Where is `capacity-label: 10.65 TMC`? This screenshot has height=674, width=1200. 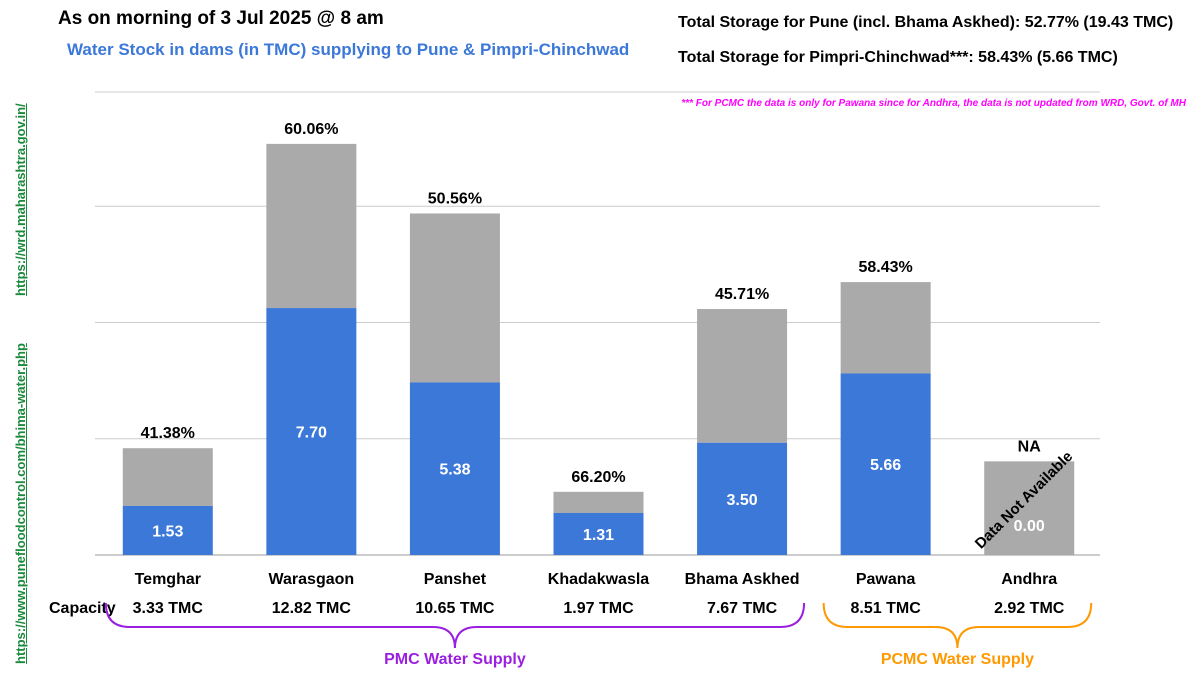
capacity-label: 10.65 TMC is located at coordinates (455, 608).